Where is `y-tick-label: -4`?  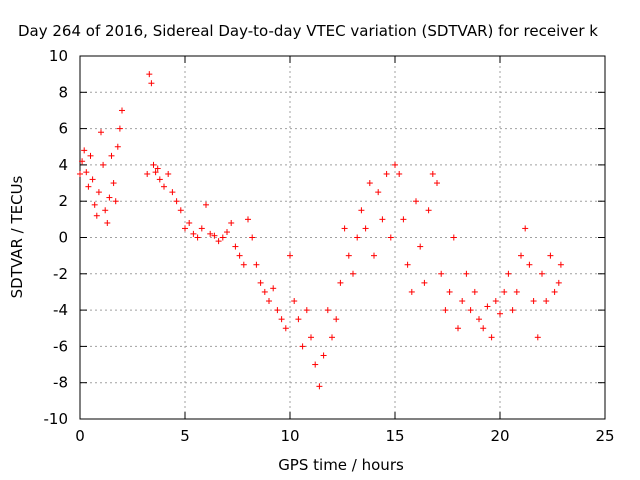
y-tick-label: -4 is located at coordinates (60, 310).